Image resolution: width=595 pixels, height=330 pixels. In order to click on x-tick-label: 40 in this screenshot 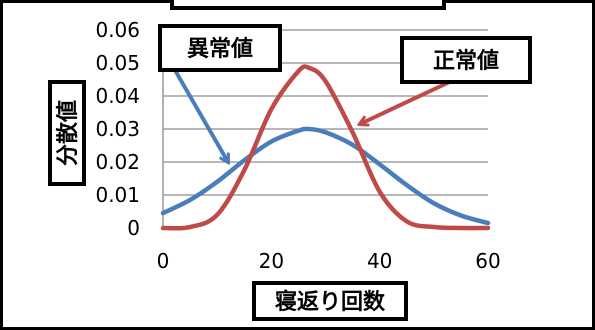, I will do `click(379, 261)`.